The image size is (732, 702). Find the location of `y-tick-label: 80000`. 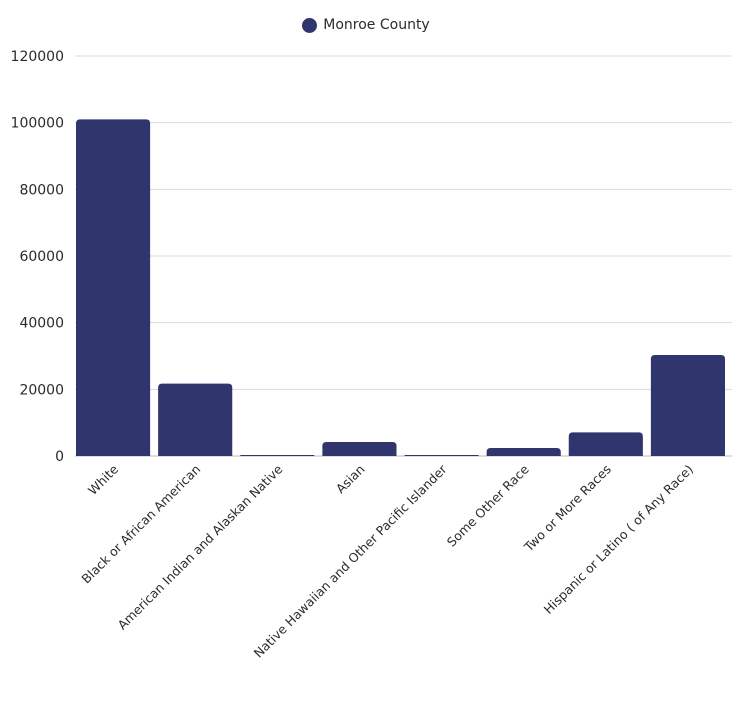

y-tick-label: 80000 is located at coordinates (41, 190).